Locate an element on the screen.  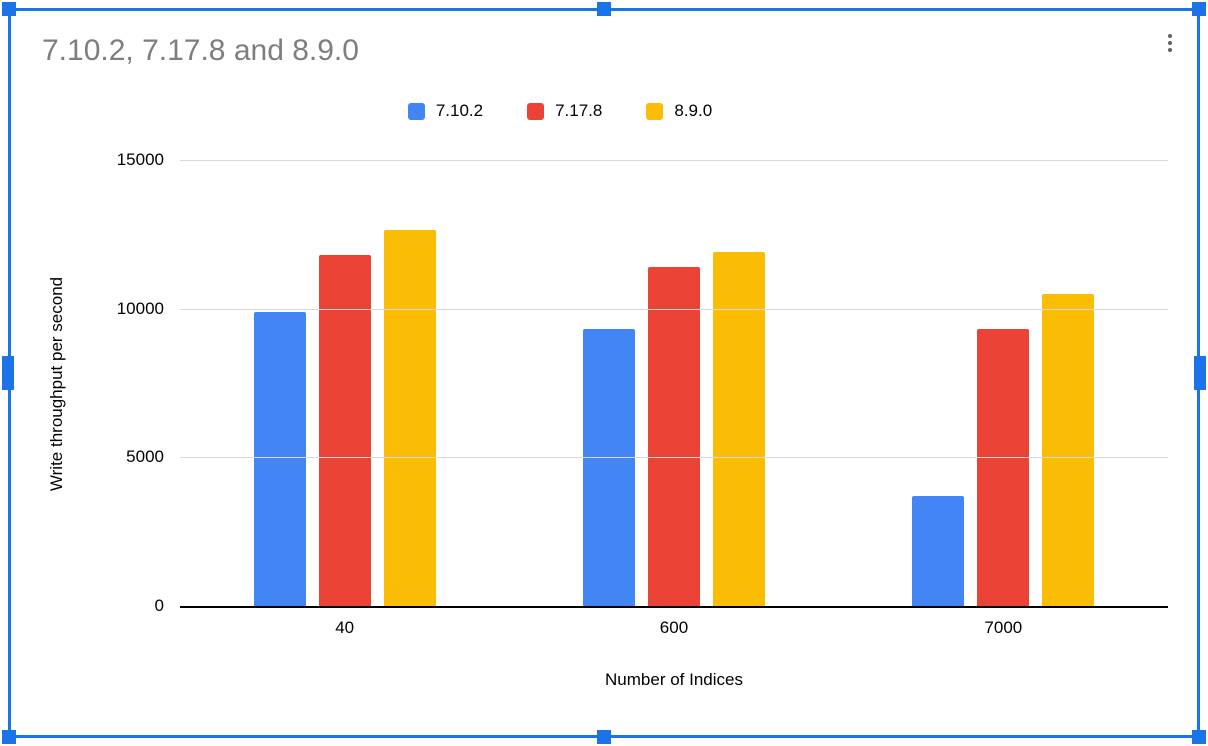
y-tick-label: 5000 is located at coordinates (145, 457).